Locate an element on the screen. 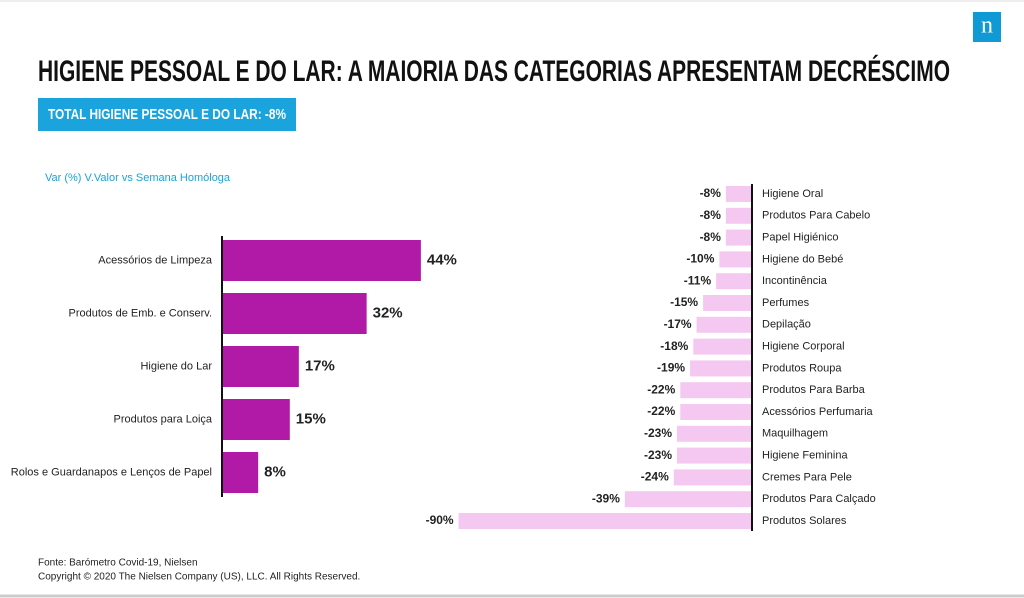 The image size is (1024, 598). axis-note: Var (%) V.Valor vs Semana Homóloga is located at coordinates (138, 178).